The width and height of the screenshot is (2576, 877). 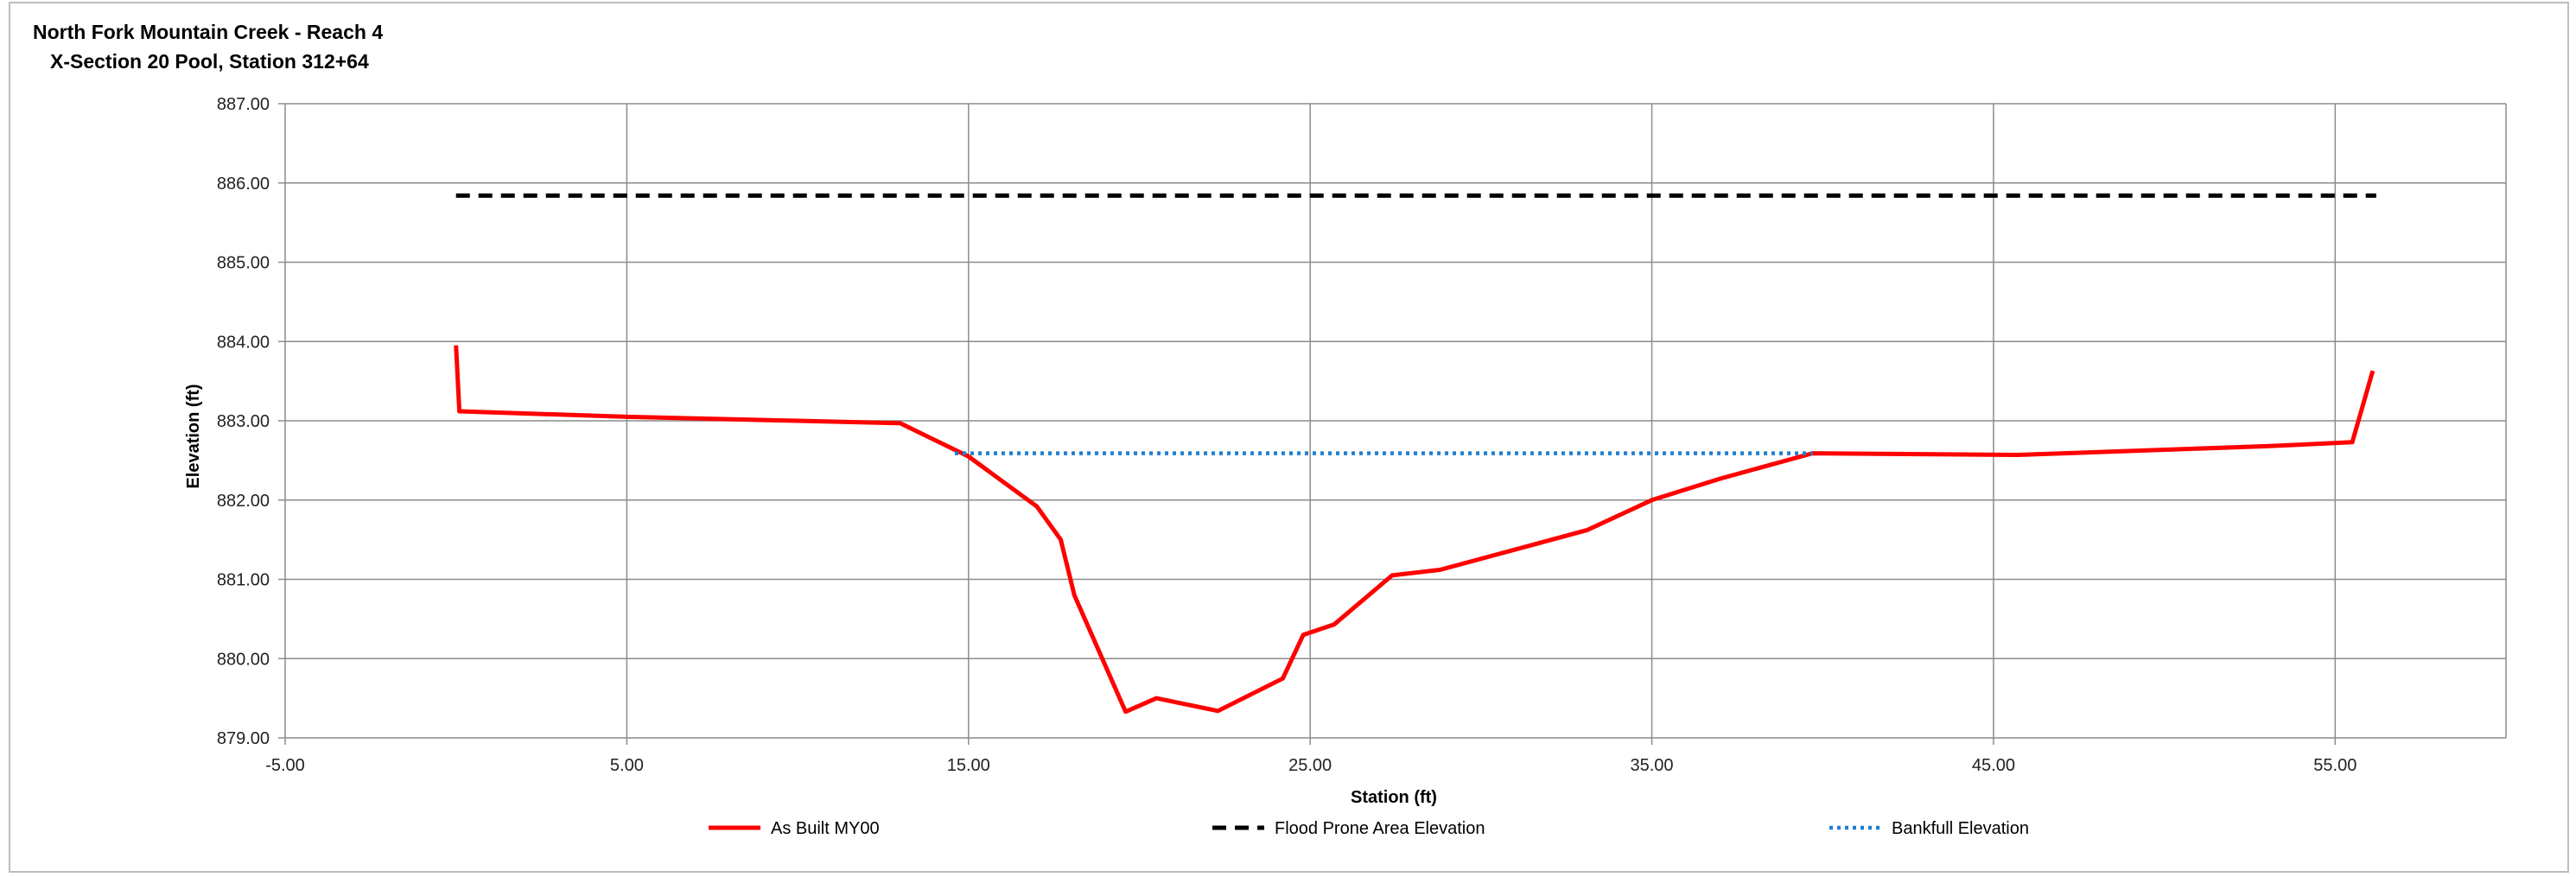 What do you see at coordinates (243, 580) in the screenshot?
I see `y-tick-label: 881.00` at bounding box center [243, 580].